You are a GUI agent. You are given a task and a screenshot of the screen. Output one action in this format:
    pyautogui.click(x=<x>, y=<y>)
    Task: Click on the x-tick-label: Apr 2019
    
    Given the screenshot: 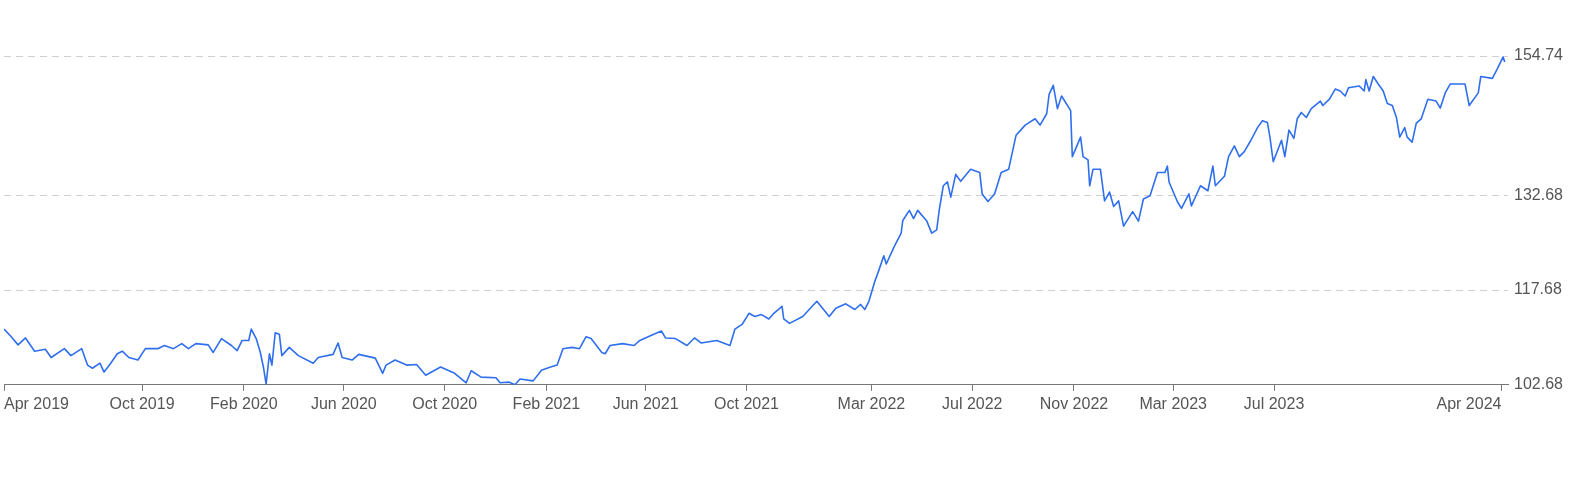 What is the action you would take?
    pyautogui.click(x=37, y=403)
    